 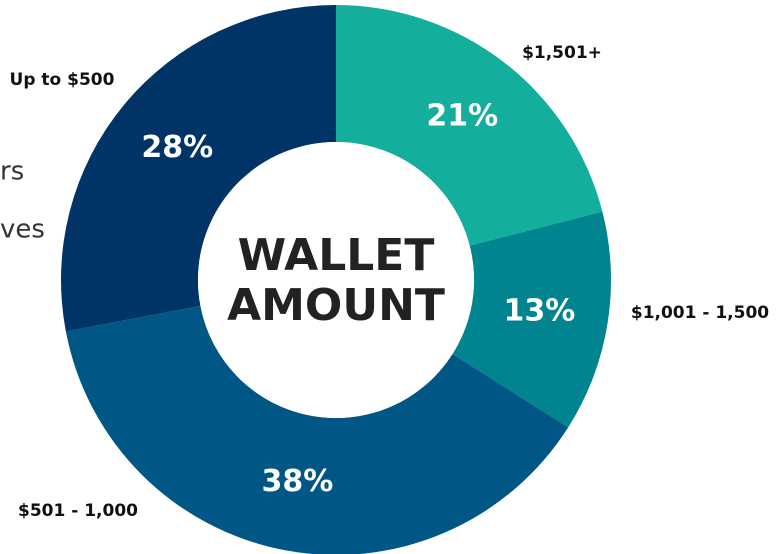 I want to click on side-text: rs, so click(x=12, y=172).